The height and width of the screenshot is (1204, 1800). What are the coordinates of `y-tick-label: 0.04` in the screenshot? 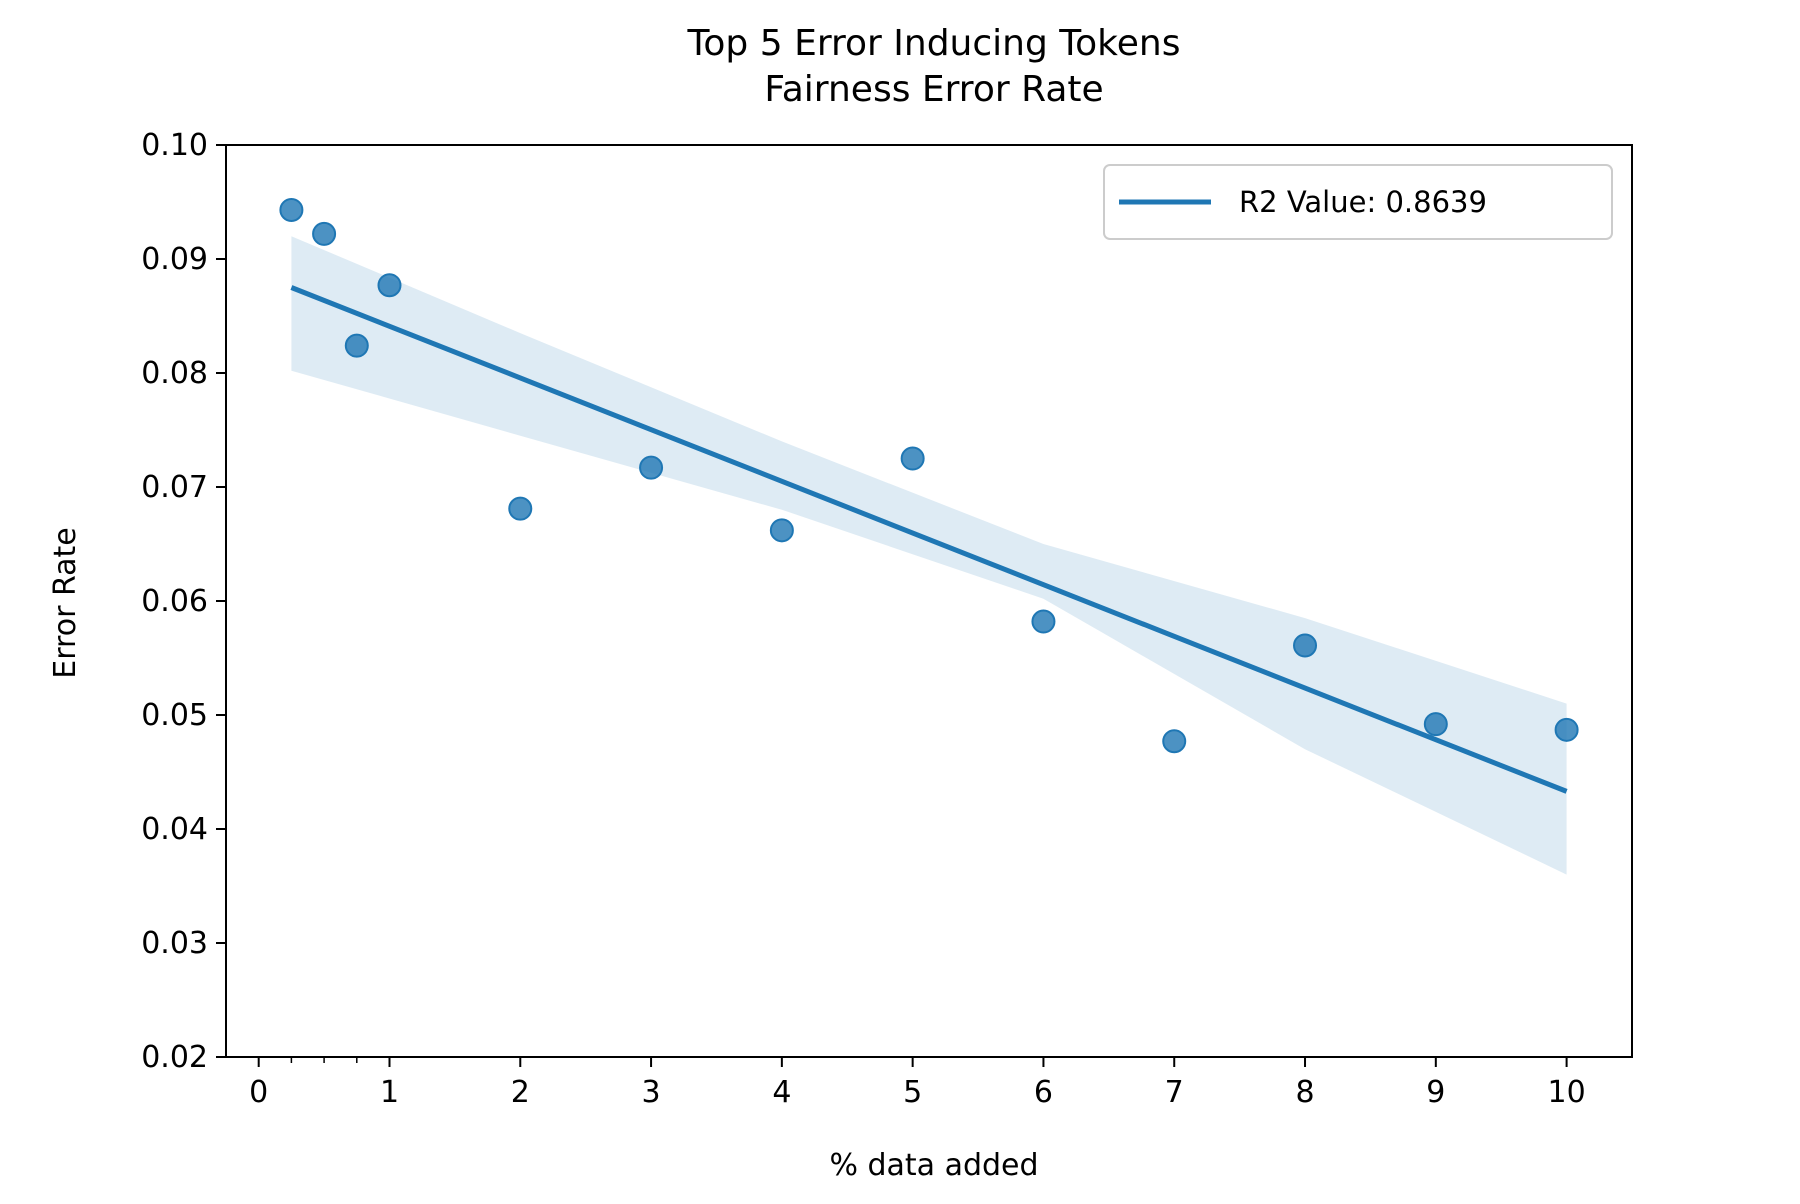 It's located at (174, 829).